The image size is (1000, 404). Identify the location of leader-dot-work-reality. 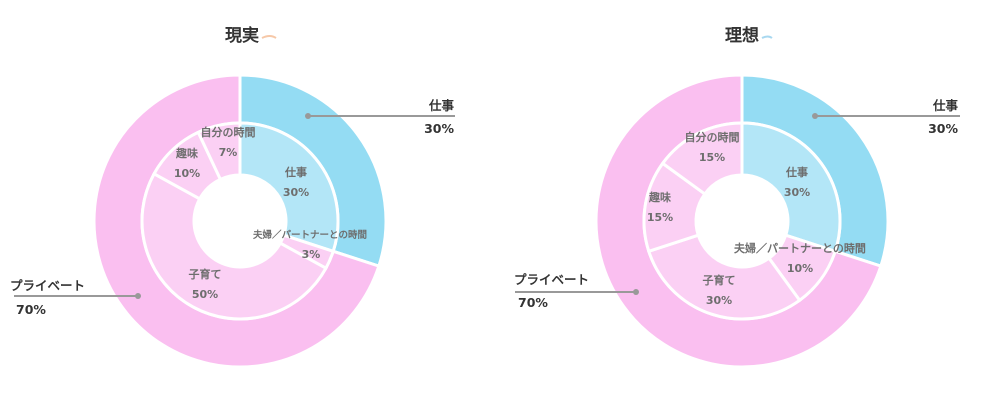
(308, 116).